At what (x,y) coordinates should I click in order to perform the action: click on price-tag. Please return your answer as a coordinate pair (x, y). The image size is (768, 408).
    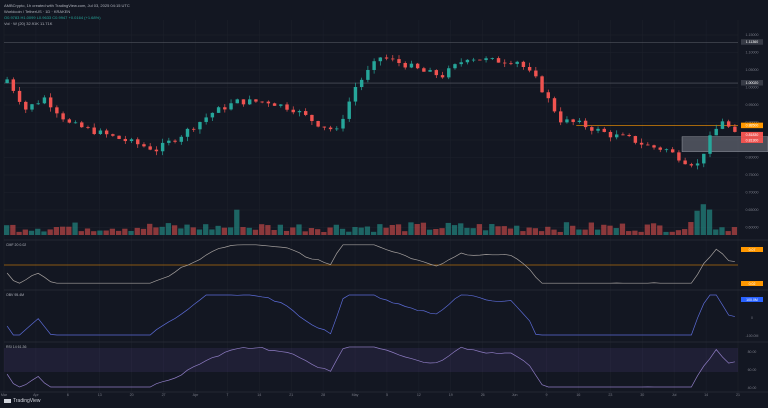
    Looking at the image, I should click on (752, 140).